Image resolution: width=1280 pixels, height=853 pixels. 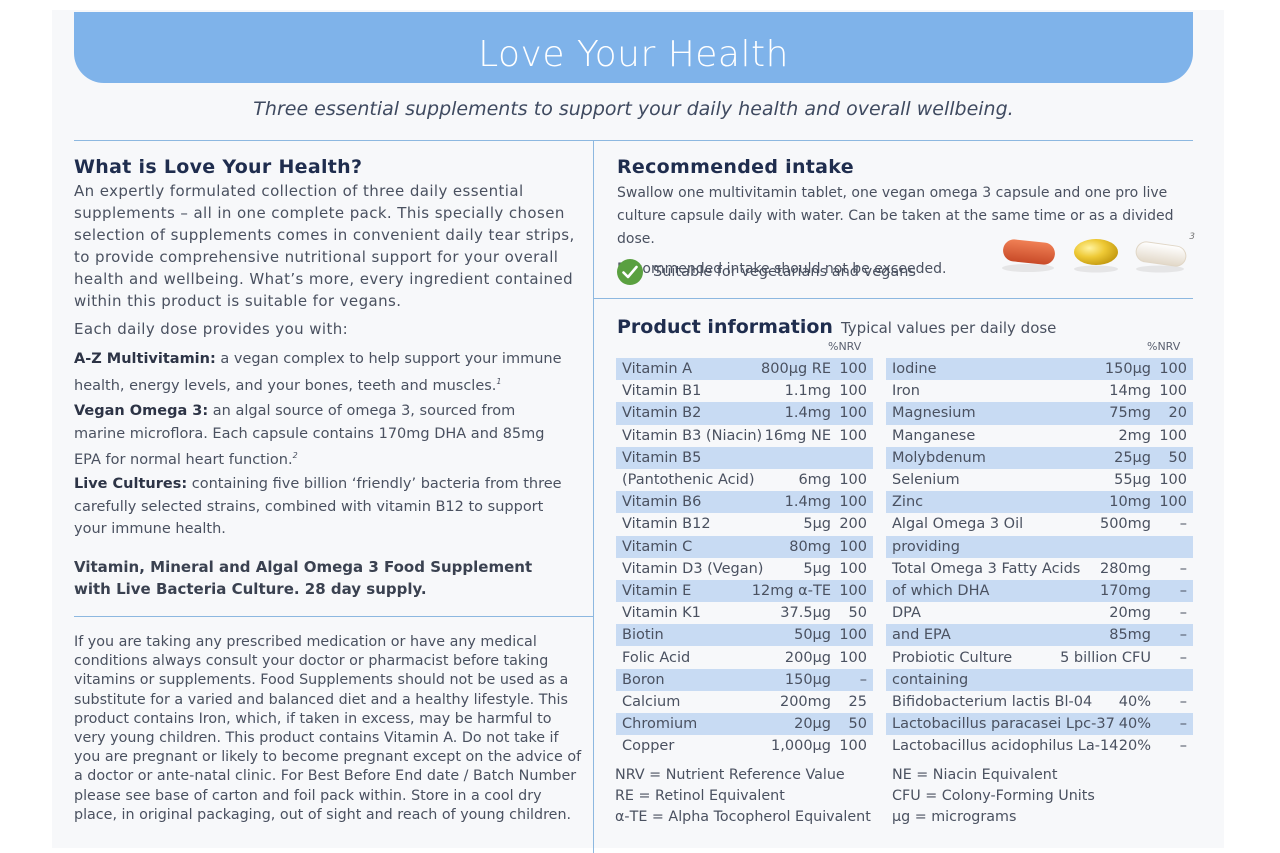 I want to click on nutrient-name: Magnesium, so click(x=934, y=413).